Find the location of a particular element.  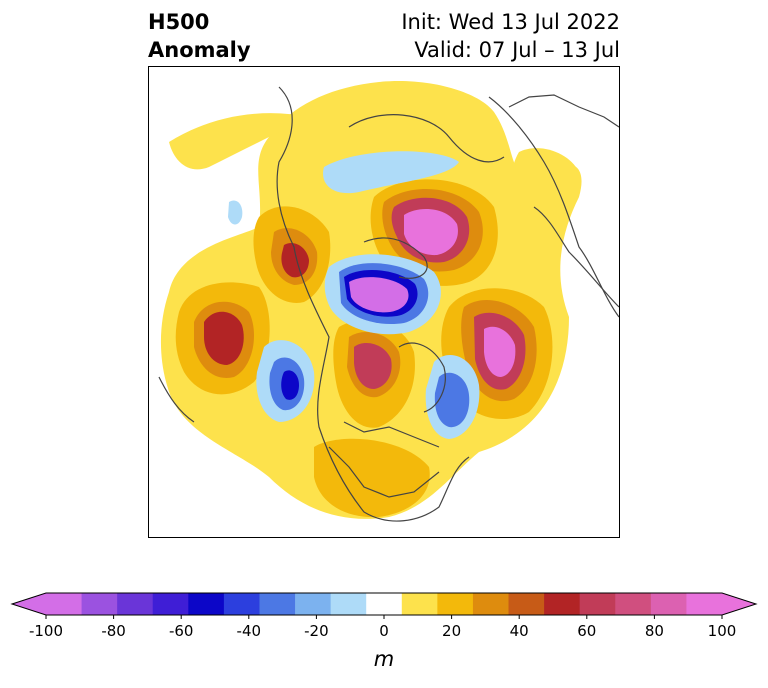

init-time: Init: Wed 13 Jul 2022 is located at coordinates (510, 22).